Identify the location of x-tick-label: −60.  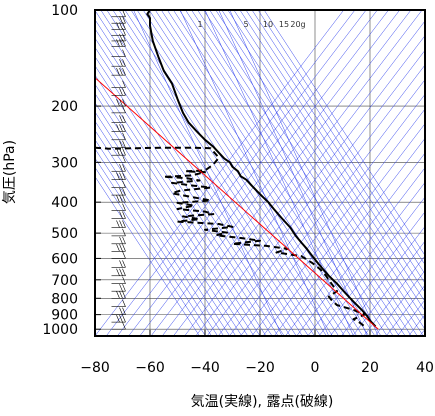
(150, 368).